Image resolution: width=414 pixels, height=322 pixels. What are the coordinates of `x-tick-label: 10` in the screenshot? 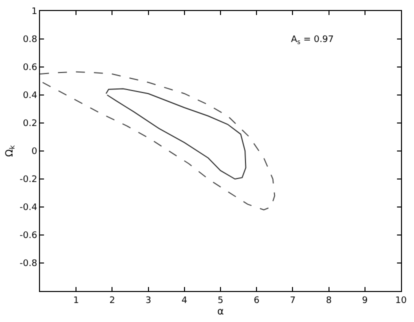 It's located at (401, 301).